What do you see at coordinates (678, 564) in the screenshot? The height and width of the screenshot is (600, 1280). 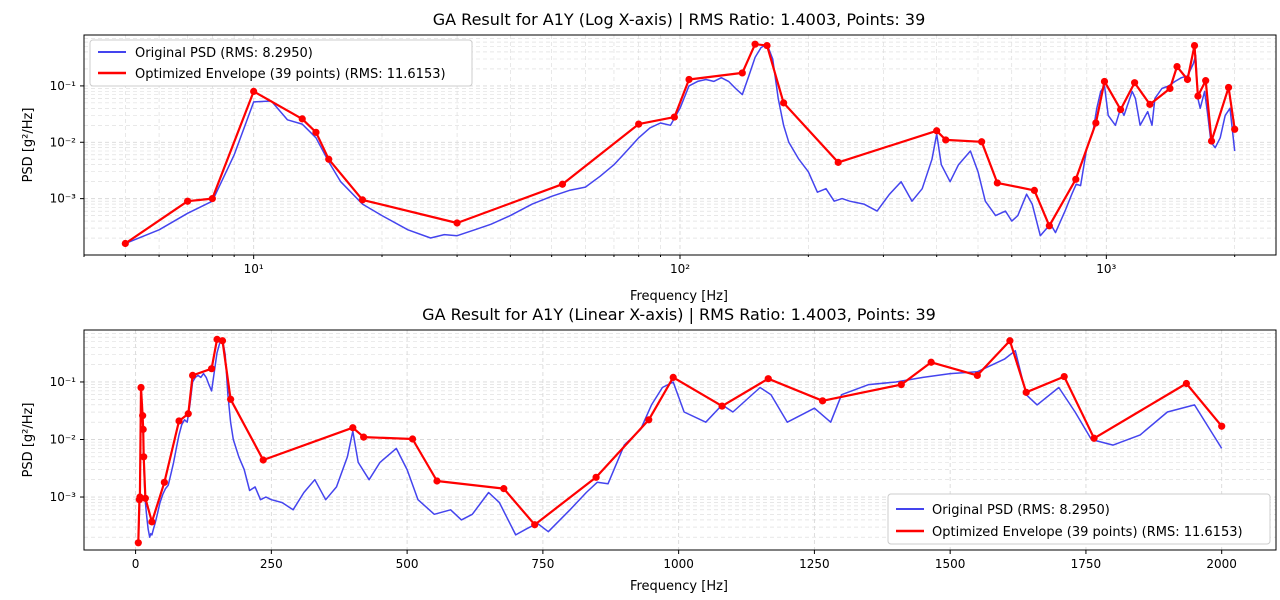 I see `x-tick-label: 1000` at bounding box center [678, 564].